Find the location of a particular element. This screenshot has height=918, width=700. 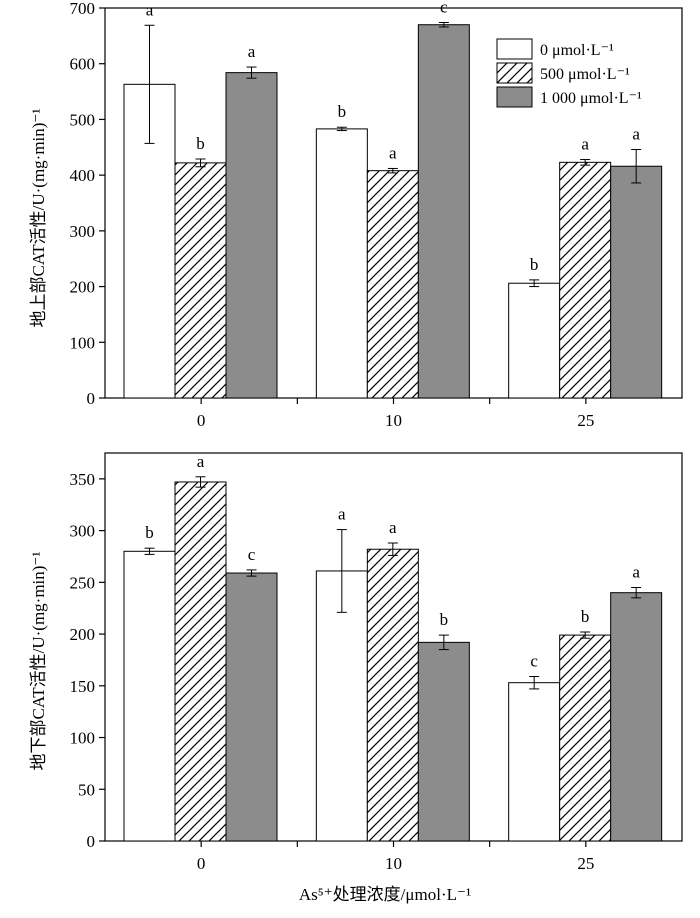

x-axis-title: As⁵⁺处理浓度/μmol·L⁻¹ is located at coordinates (385, 894).